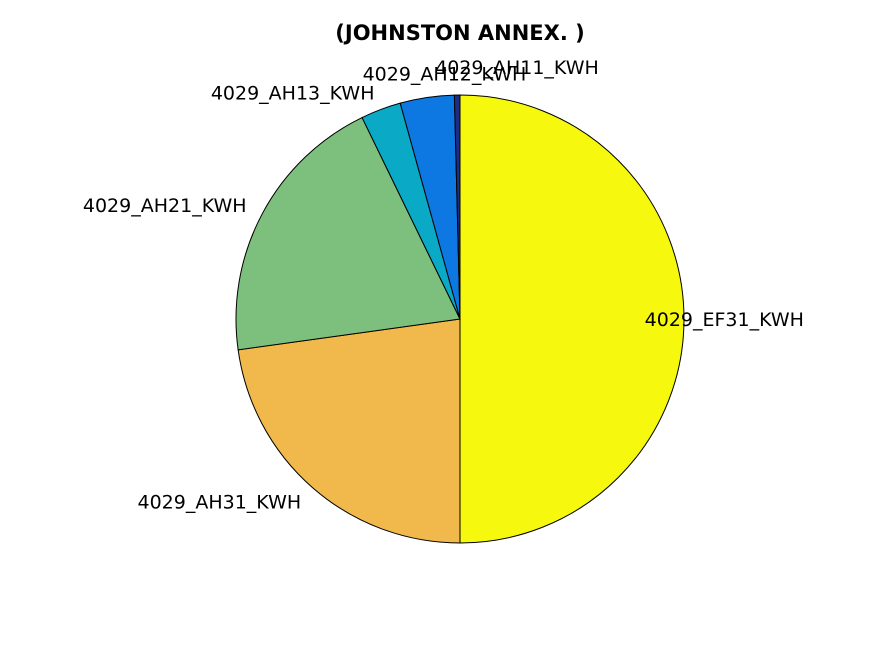 Image resolution: width=887 pixels, height=661 pixels. What do you see at coordinates (457, 207) in the screenshot?
I see `pie-slice-4029-ah11-kwh` at bounding box center [457, 207].